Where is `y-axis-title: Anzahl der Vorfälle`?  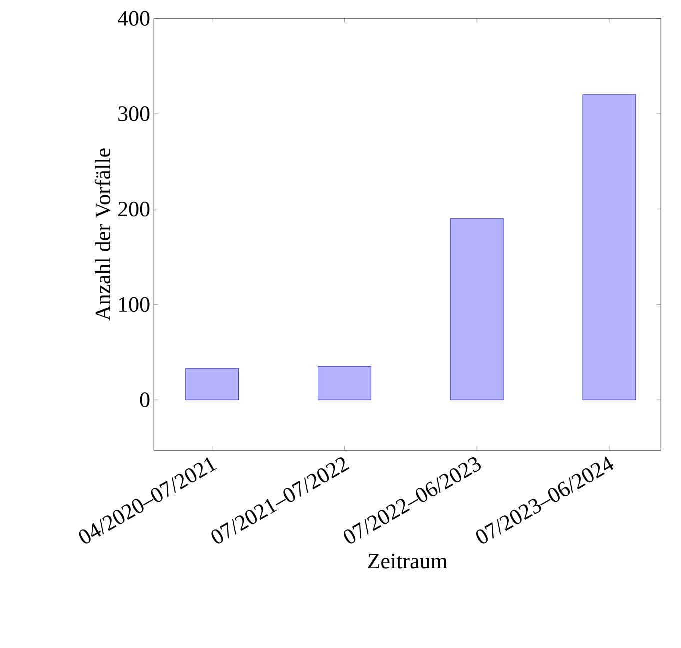 y-axis-title: Anzahl der Vorfälle is located at coordinates (102, 234).